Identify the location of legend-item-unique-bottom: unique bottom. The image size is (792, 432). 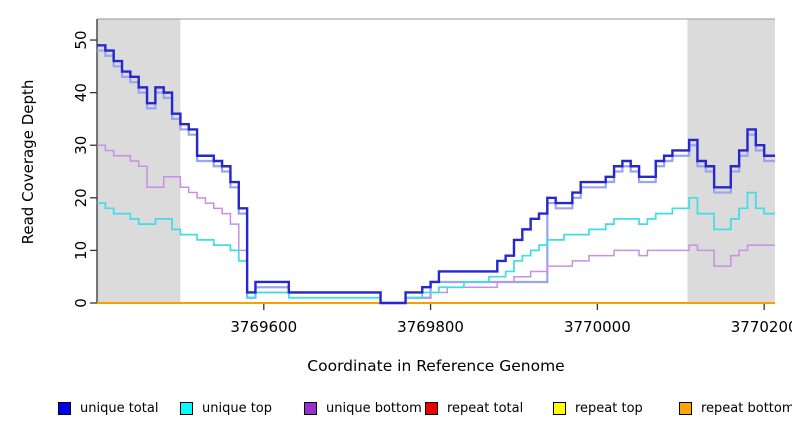
(363, 408).